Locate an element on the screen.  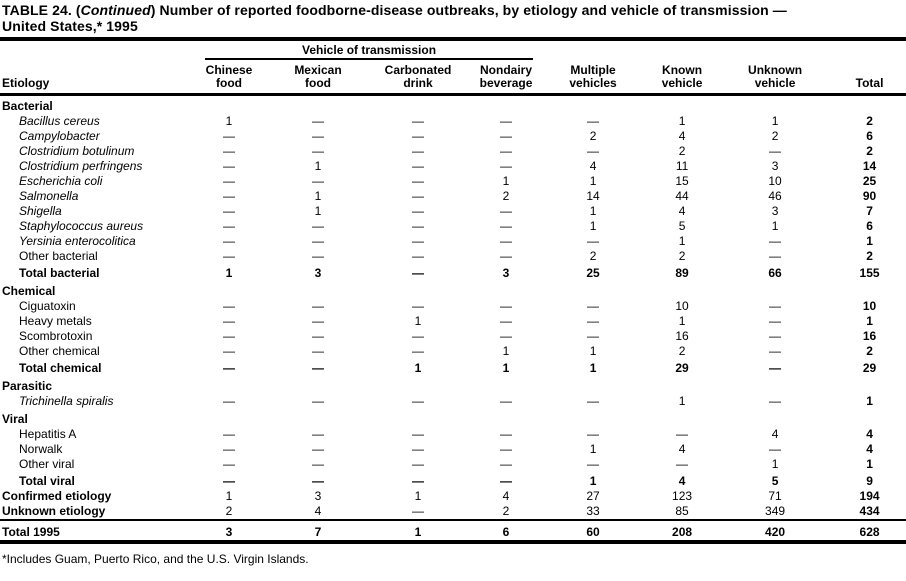
total-cell: 2 is located at coordinates (869, 256).